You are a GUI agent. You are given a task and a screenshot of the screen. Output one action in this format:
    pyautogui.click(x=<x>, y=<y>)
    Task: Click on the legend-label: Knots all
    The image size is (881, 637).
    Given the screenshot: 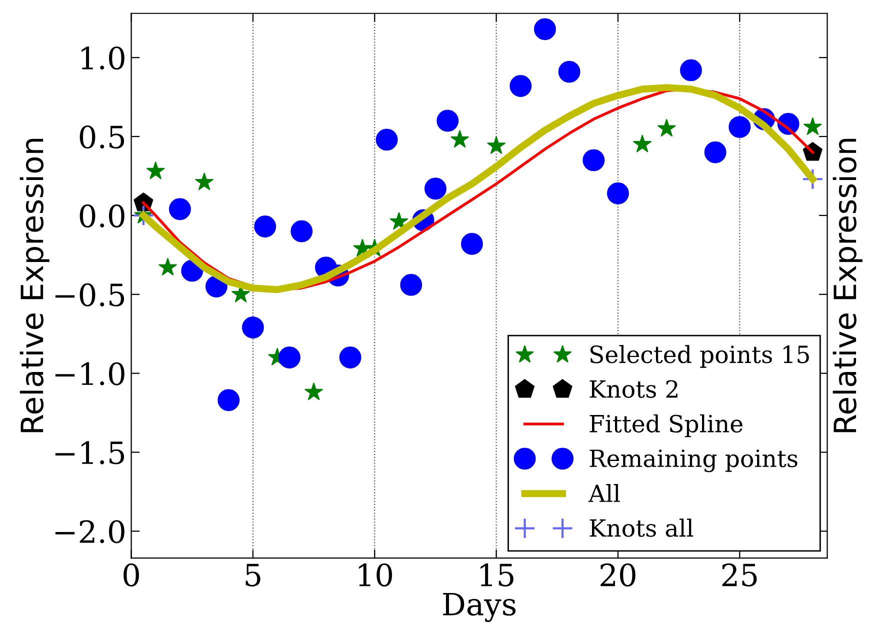 What is the action you would take?
    pyautogui.click(x=642, y=527)
    